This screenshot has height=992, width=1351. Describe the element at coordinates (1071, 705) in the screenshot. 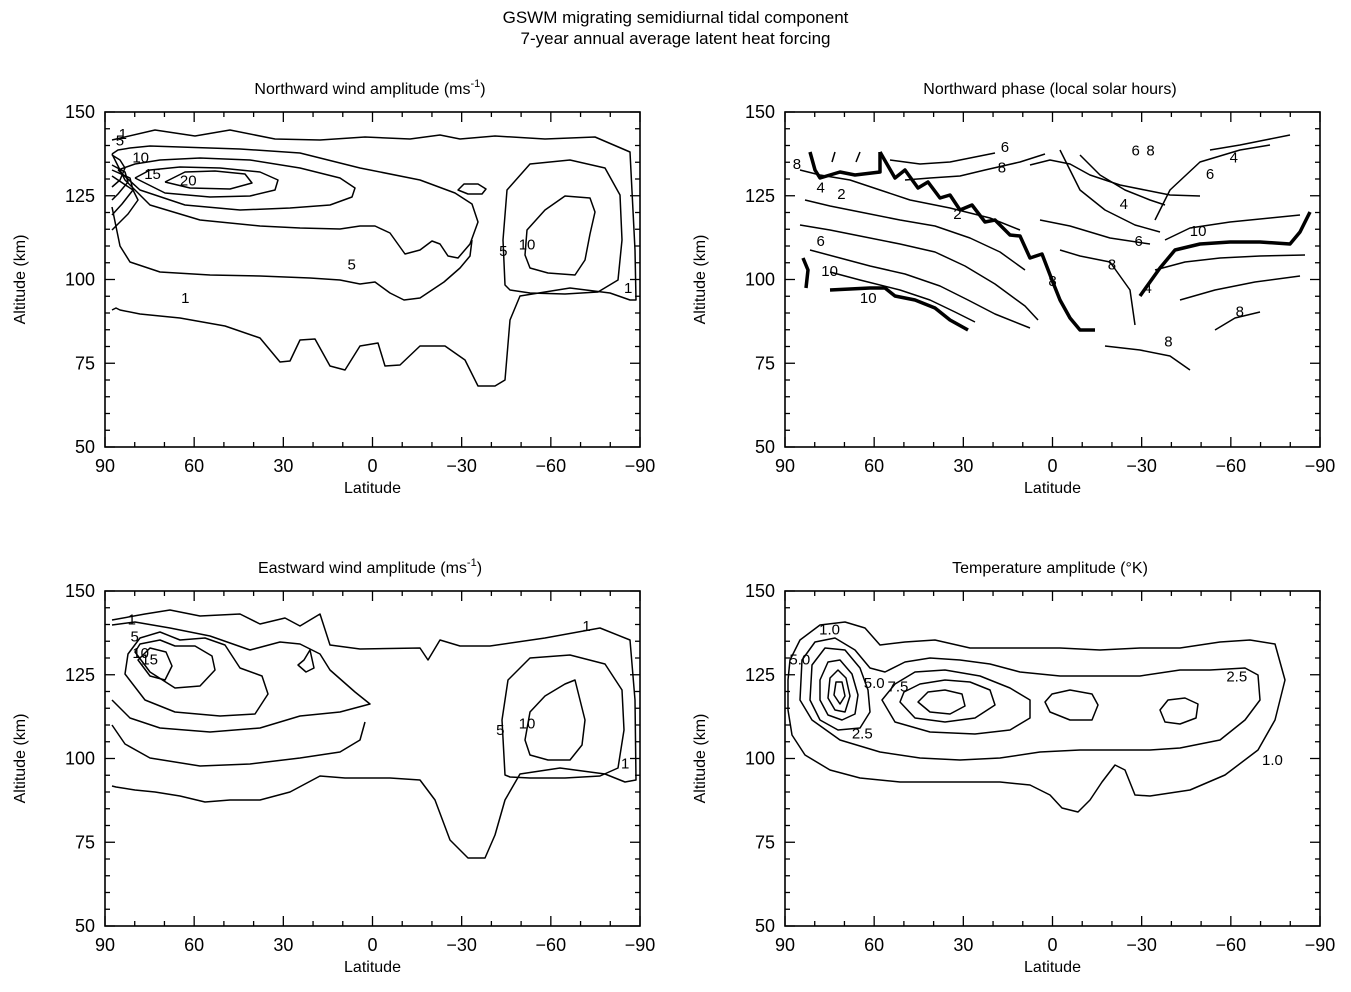

I see `temp-contour-5-c` at that location.